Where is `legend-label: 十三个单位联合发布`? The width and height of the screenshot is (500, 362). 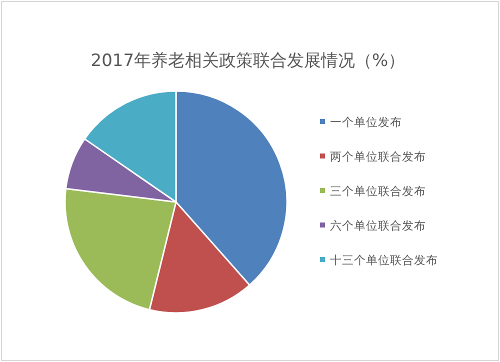
legend-label: 十三个单位联合发布 is located at coordinates (384, 260).